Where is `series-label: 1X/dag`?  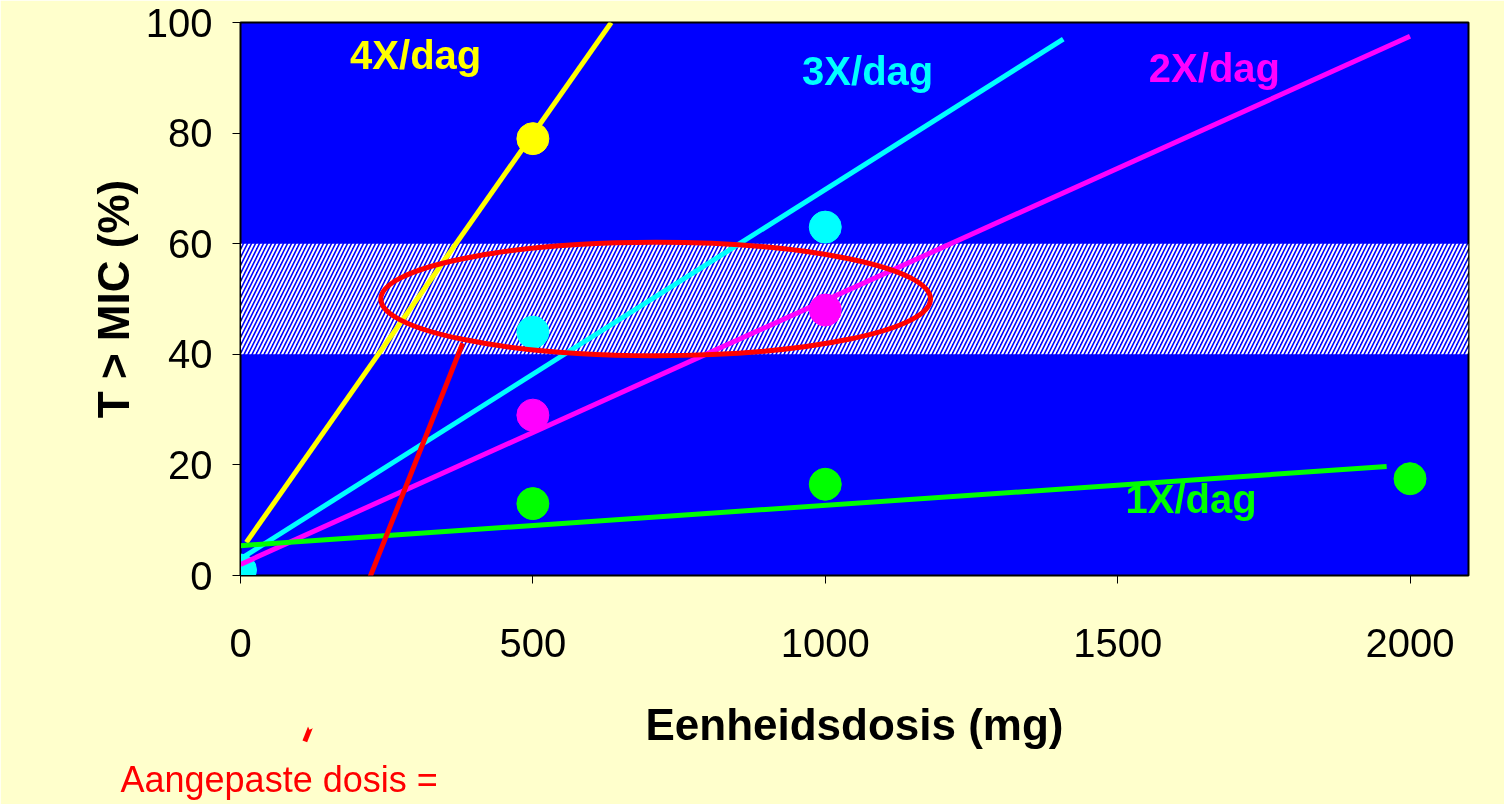
series-label: 1X/dag is located at coordinates (1191, 498).